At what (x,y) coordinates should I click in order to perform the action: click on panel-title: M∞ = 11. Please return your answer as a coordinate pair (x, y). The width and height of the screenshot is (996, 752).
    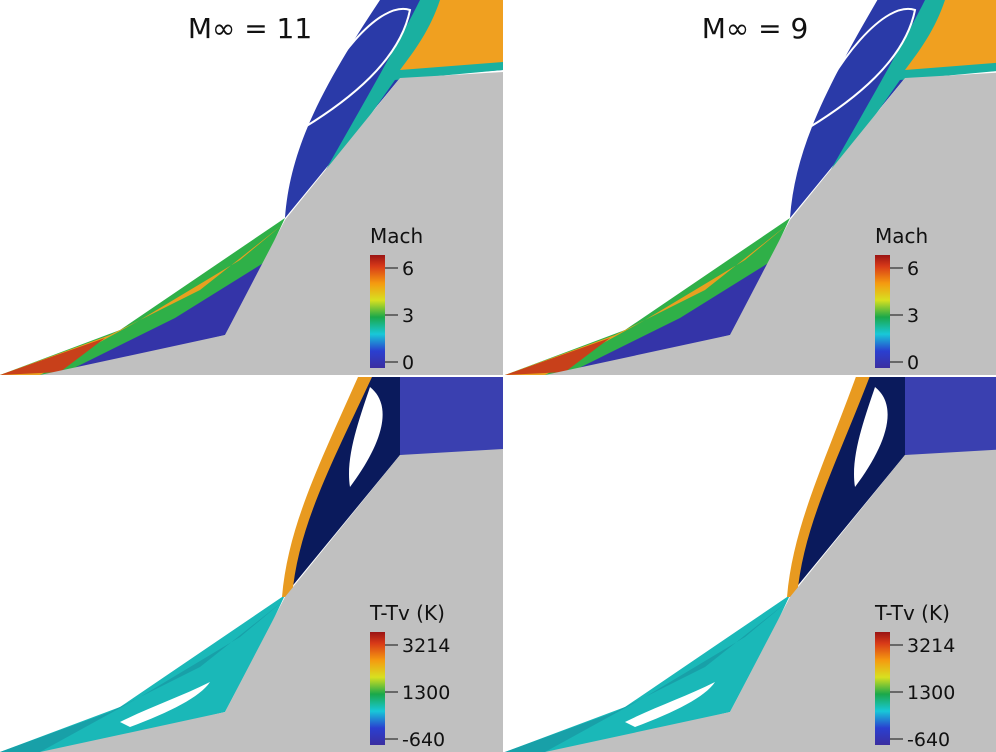
    Looking at the image, I should click on (250, 28).